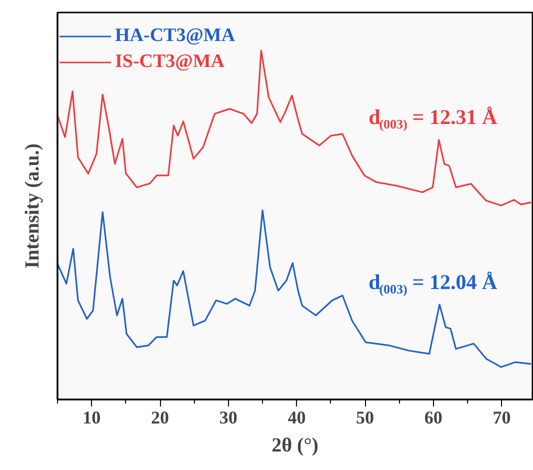  I want to click on x-tick-label: 10, so click(91, 418).